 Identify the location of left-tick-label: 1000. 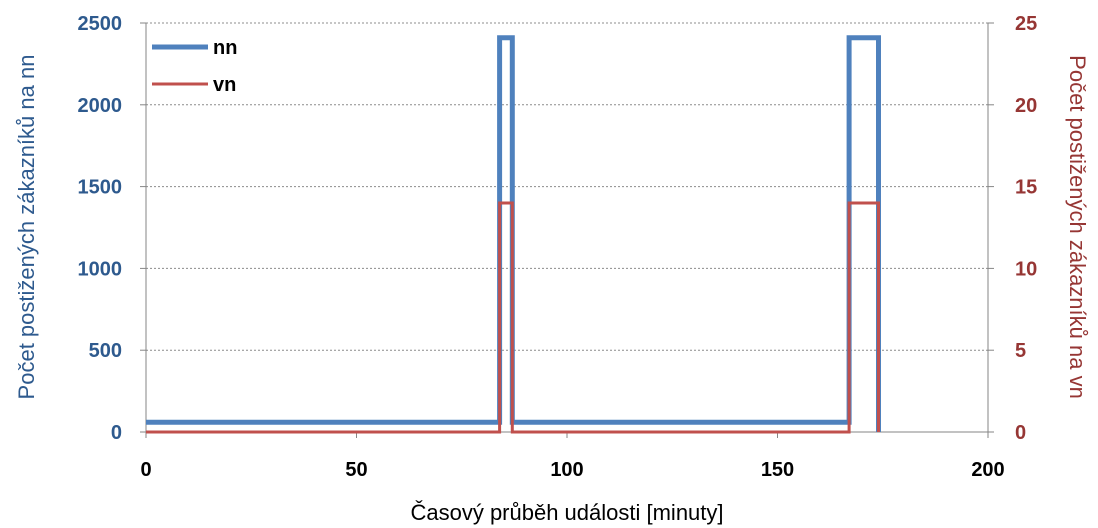
(100, 269).